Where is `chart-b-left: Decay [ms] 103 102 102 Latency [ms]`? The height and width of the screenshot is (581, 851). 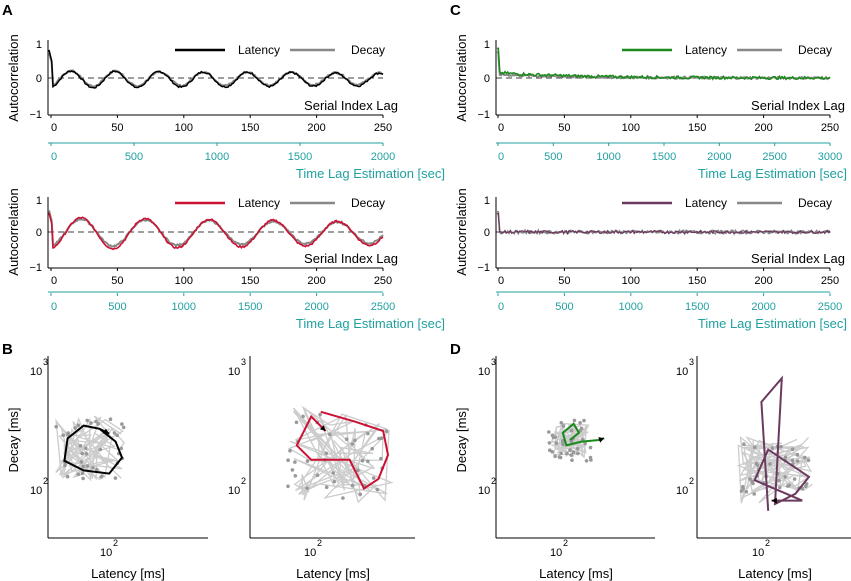
chart-b-left: Decay [ms] 103 102 102 Latency [ms] is located at coordinates (107, 468).